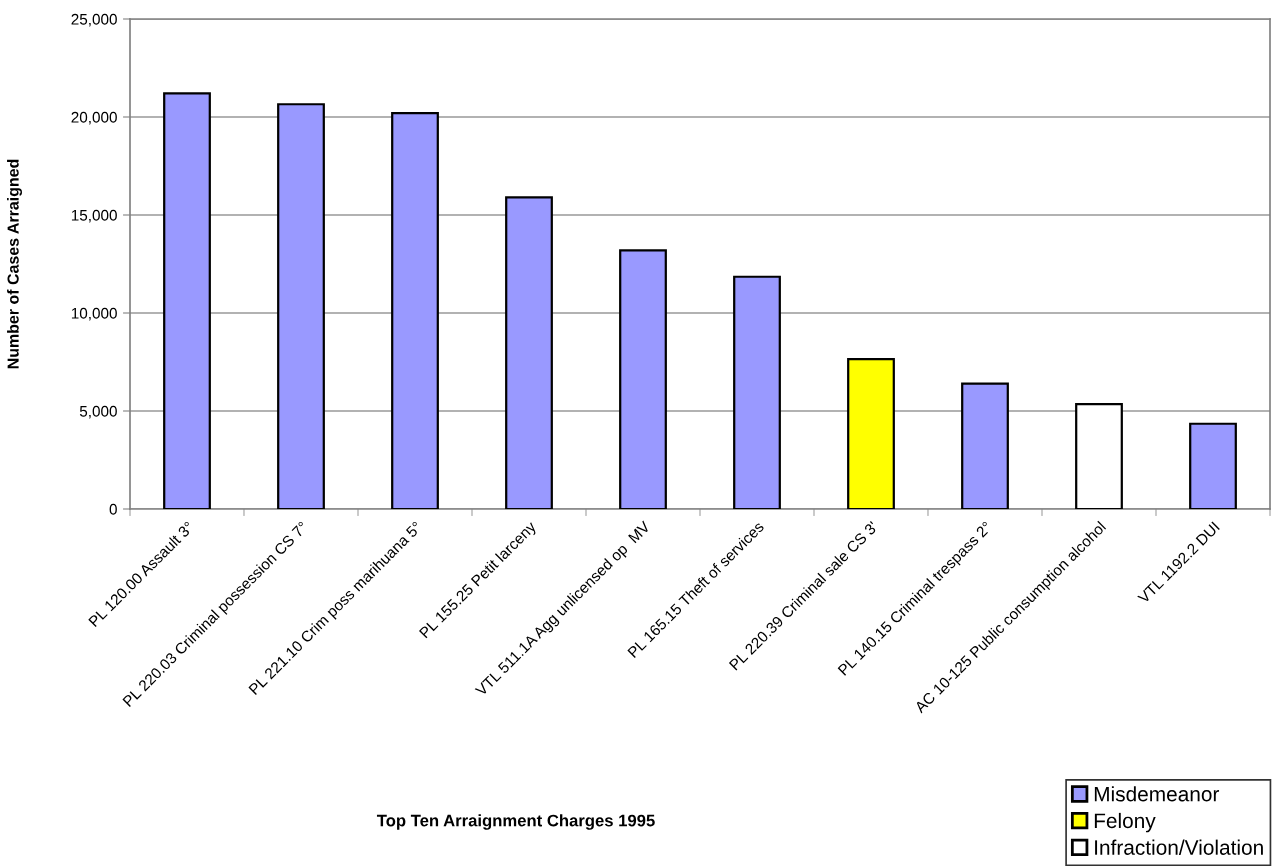  Describe the element at coordinates (1125, 822) in the screenshot. I see `legend-label: Felony` at that location.